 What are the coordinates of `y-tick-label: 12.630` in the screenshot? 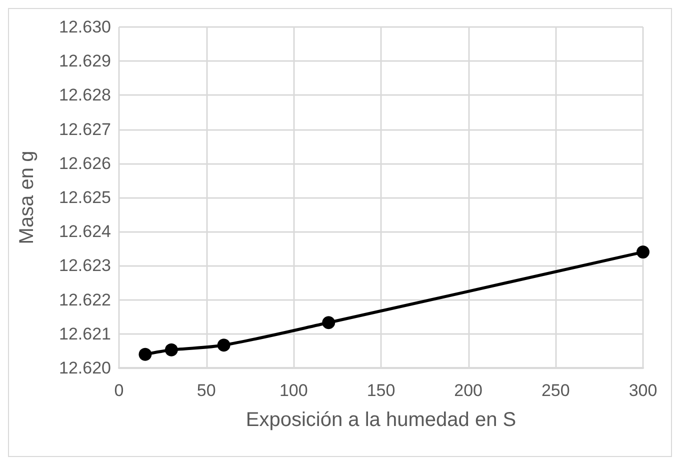 It's located at (85, 27).